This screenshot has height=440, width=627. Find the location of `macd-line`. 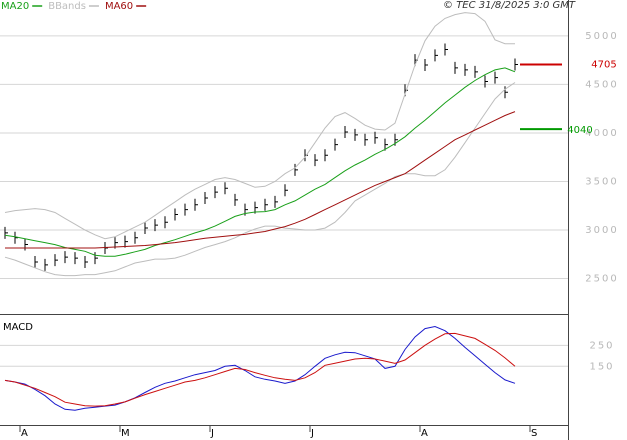

macd-line is located at coordinates (260, 369).